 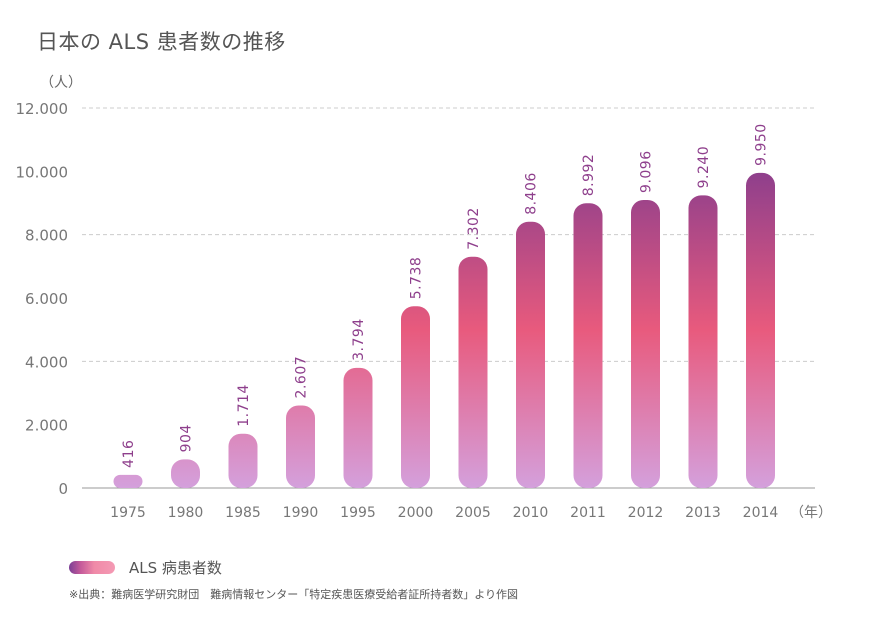 I want to click on x-tick-label: 1990, so click(x=301, y=513).